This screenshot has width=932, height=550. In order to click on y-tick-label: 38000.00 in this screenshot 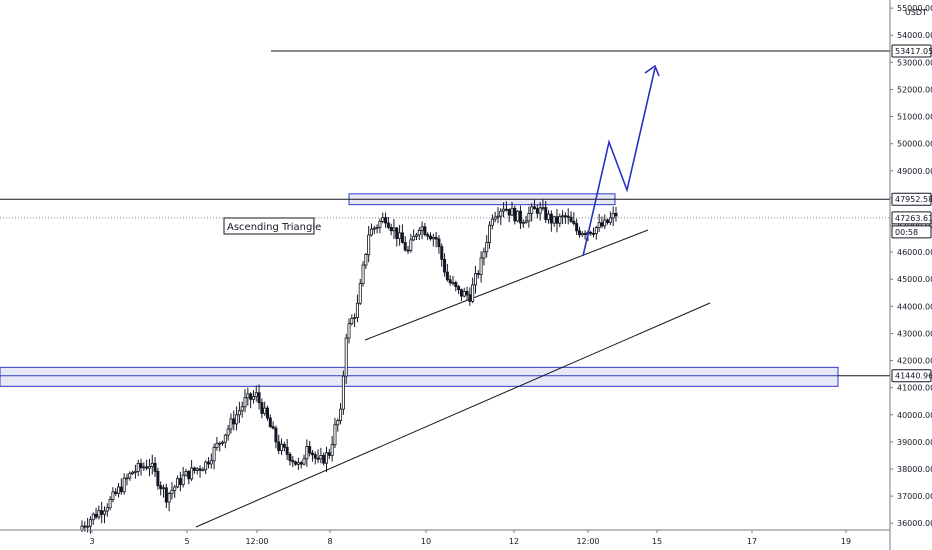, I will do `click(914, 469)`.